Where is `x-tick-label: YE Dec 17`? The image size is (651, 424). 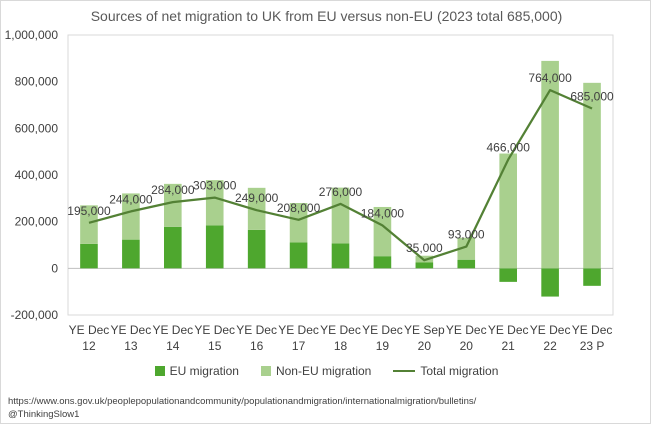 x-tick-label: YE Dec 17 is located at coordinates (298, 338).